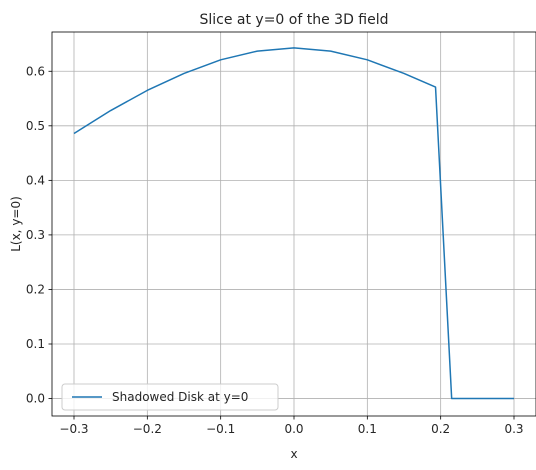 The height and width of the screenshot is (470, 536). What do you see at coordinates (35, 399) in the screenshot?
I see `y-tick-label: 0.0` at bounding box center [35, 399].